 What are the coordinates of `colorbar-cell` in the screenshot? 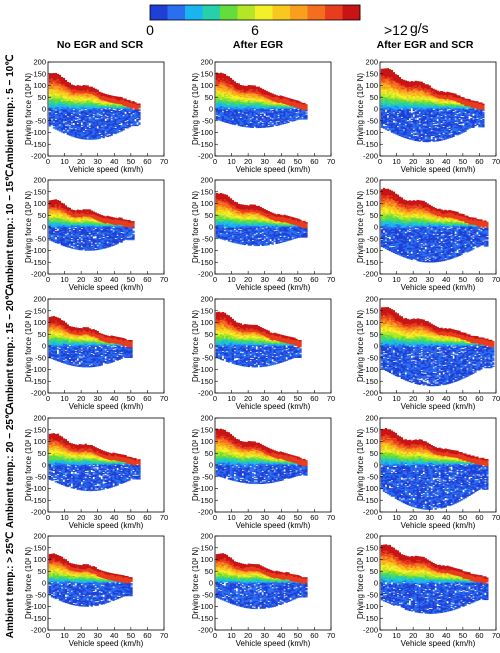 It's located at (334, 12).